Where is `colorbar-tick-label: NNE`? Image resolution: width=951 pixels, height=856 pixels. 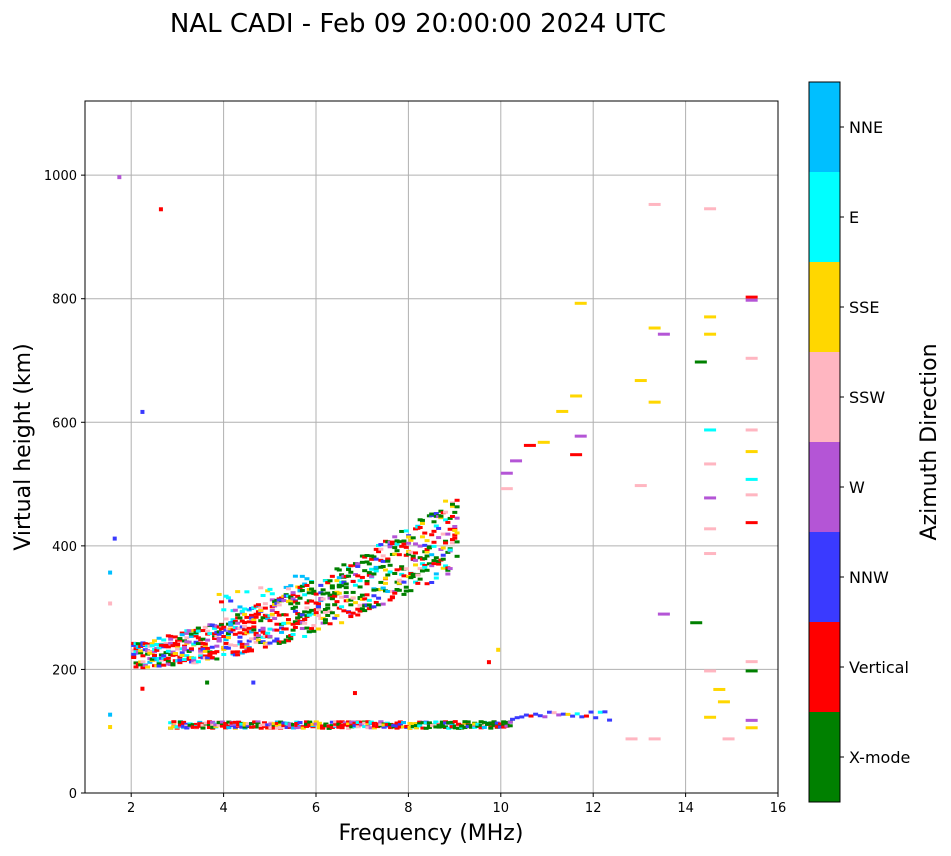
colorbar-tick-label: NNE is located at coordinates (866, 127).